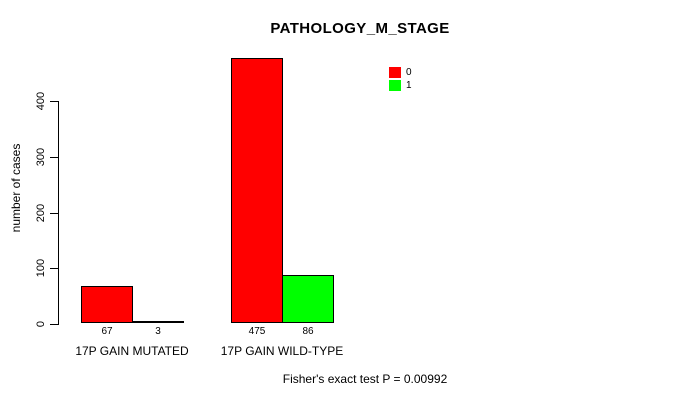  Describe the element at coordinates (409, 85) in the screenshot. I see `legend-label: 1` at that location.